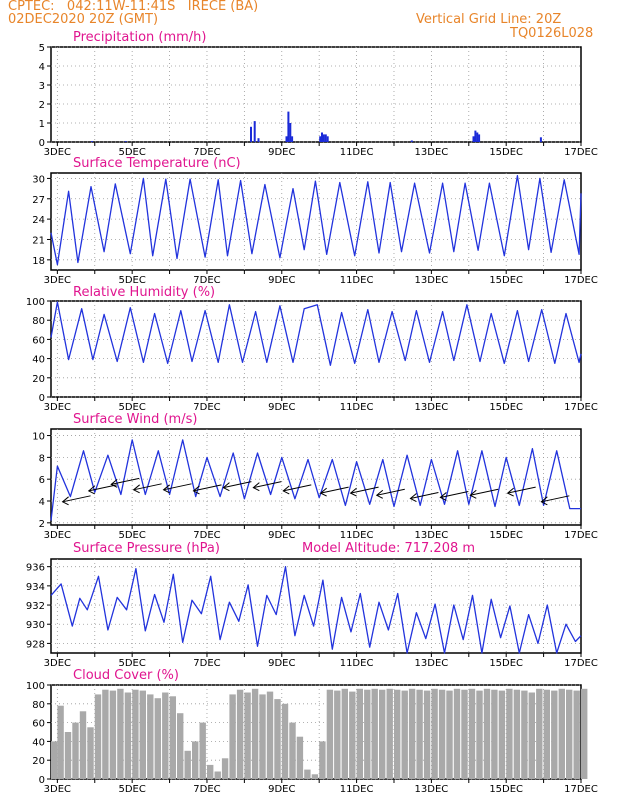  What do you see at coordinates (281, 407) in the screenshot?
I see `x-tick-label: 9DEC` at bounding box center [281, 407].